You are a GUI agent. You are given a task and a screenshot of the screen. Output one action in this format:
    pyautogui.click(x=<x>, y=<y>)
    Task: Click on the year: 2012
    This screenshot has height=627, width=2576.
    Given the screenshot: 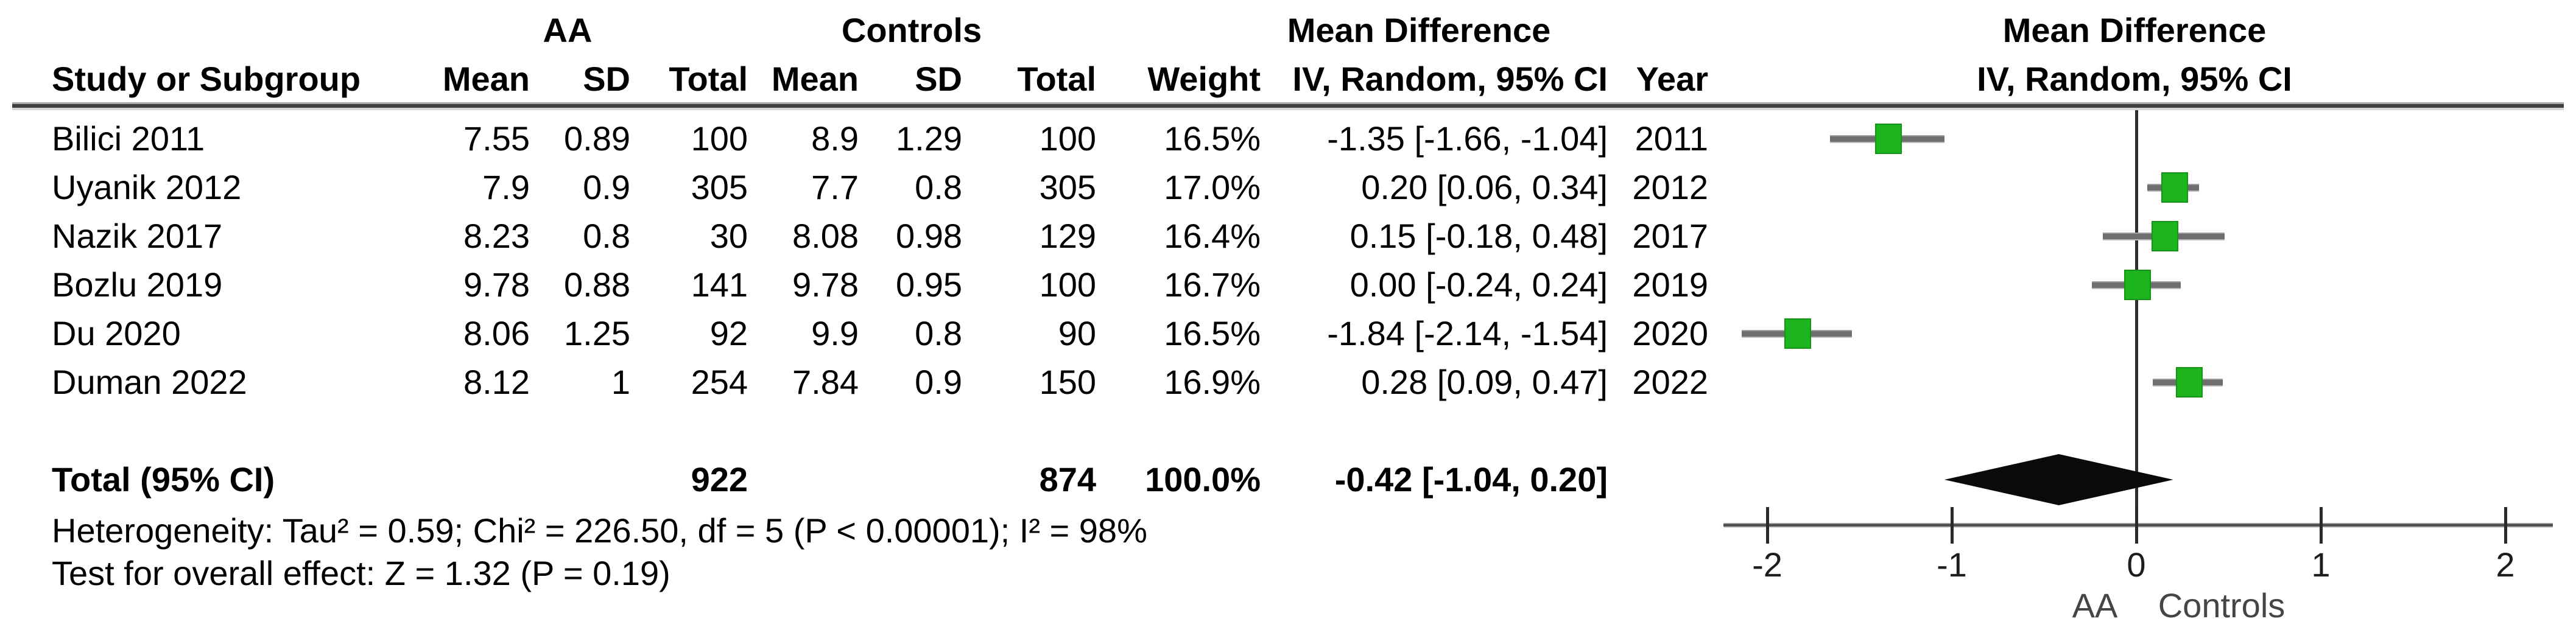 What is the action you would take?
    pyautogui.click(x=1670, y=187)
    